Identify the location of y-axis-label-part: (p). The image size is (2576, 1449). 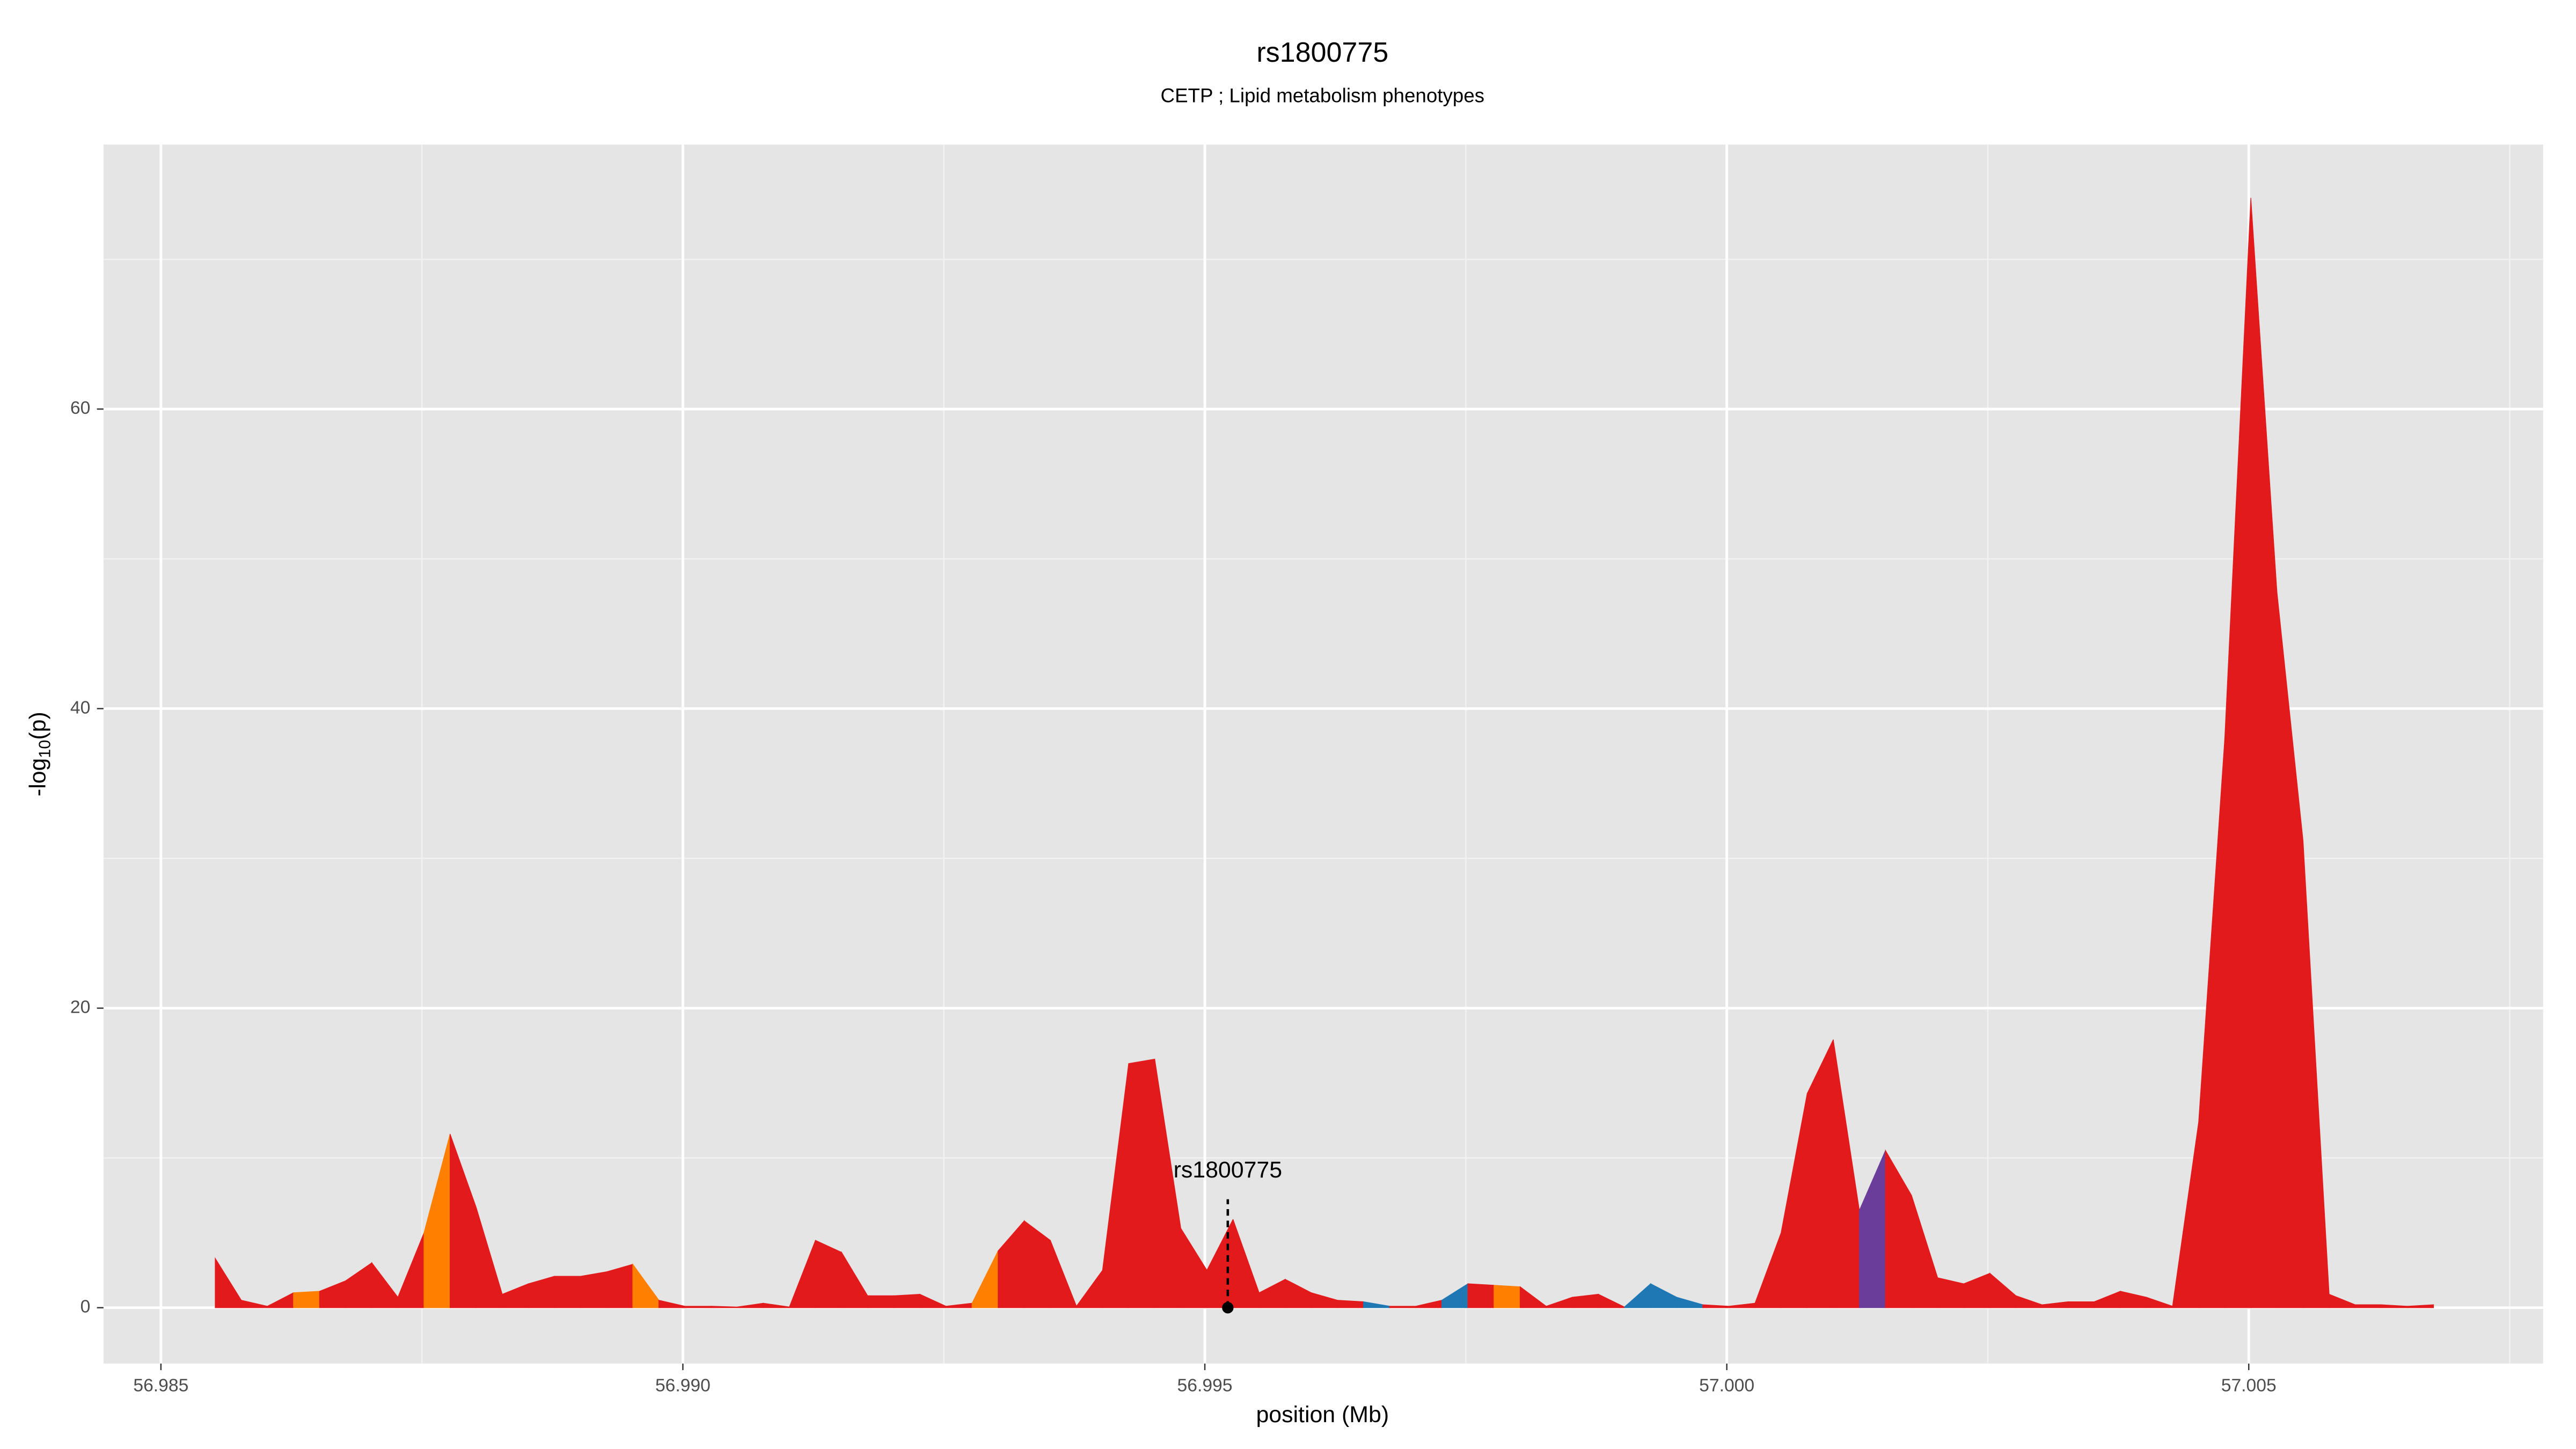
(38, 726).